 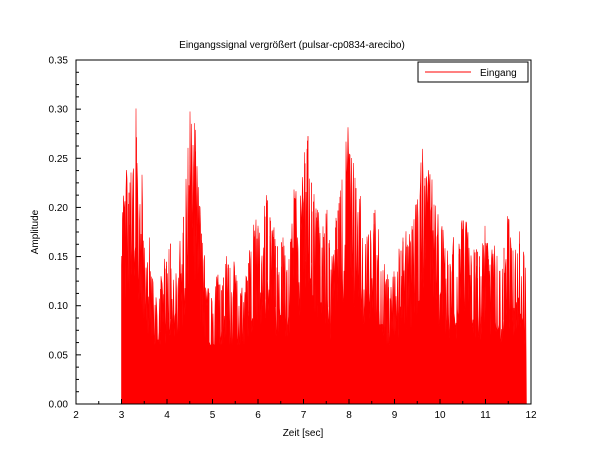 What do you see at coordinates (167, 415) in the screenshot?
I see `x-tick-label: 4` at bounding box center [167, 415].